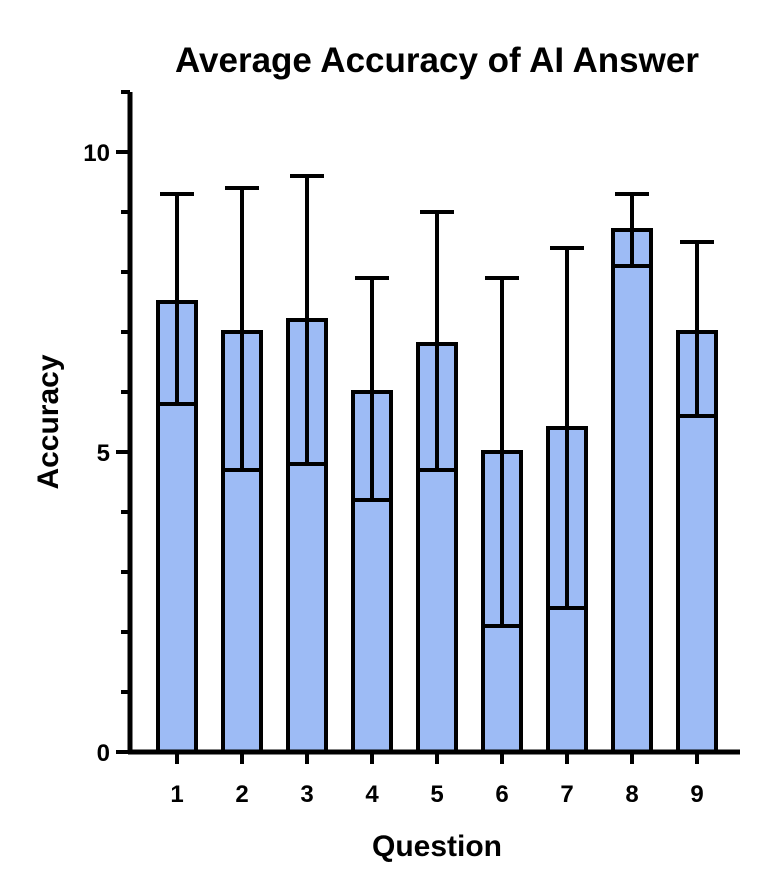 This screenshot has height=878, width=784. Describe the element at coordinates (103, 753) in the screenshot. I see `y-tick-label: 0` at that location.